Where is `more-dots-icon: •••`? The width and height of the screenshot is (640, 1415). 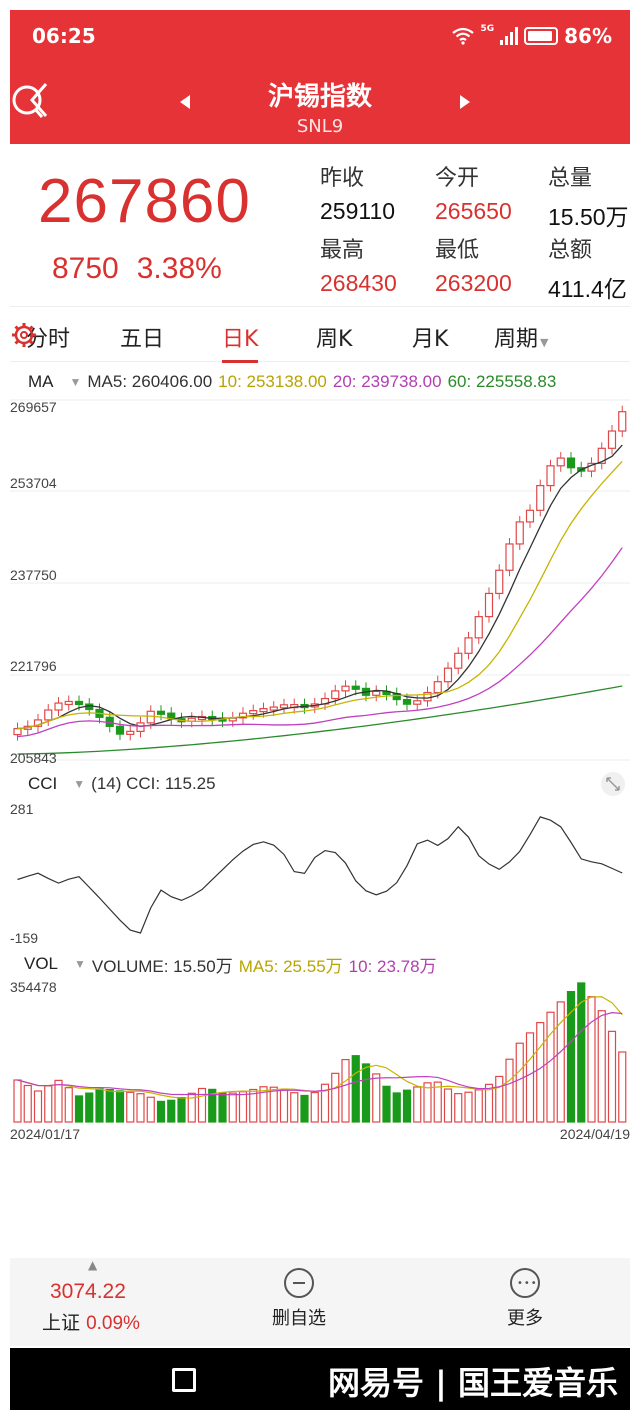 more-dots-icon: ••• is located at coordinates (525, 1283).